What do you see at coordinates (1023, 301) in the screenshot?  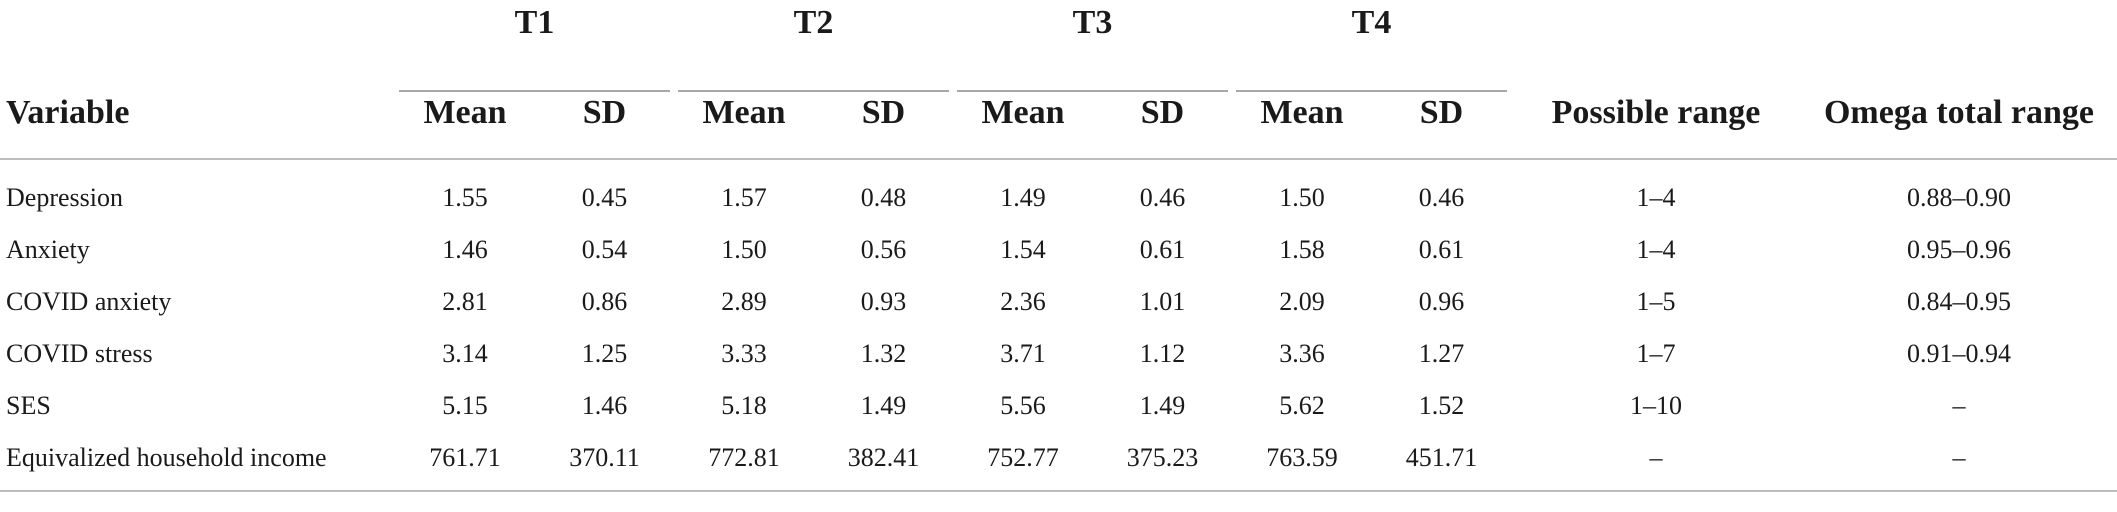 I see `t3-mean-cell: 2.36` at bounding box center [1023, 301].